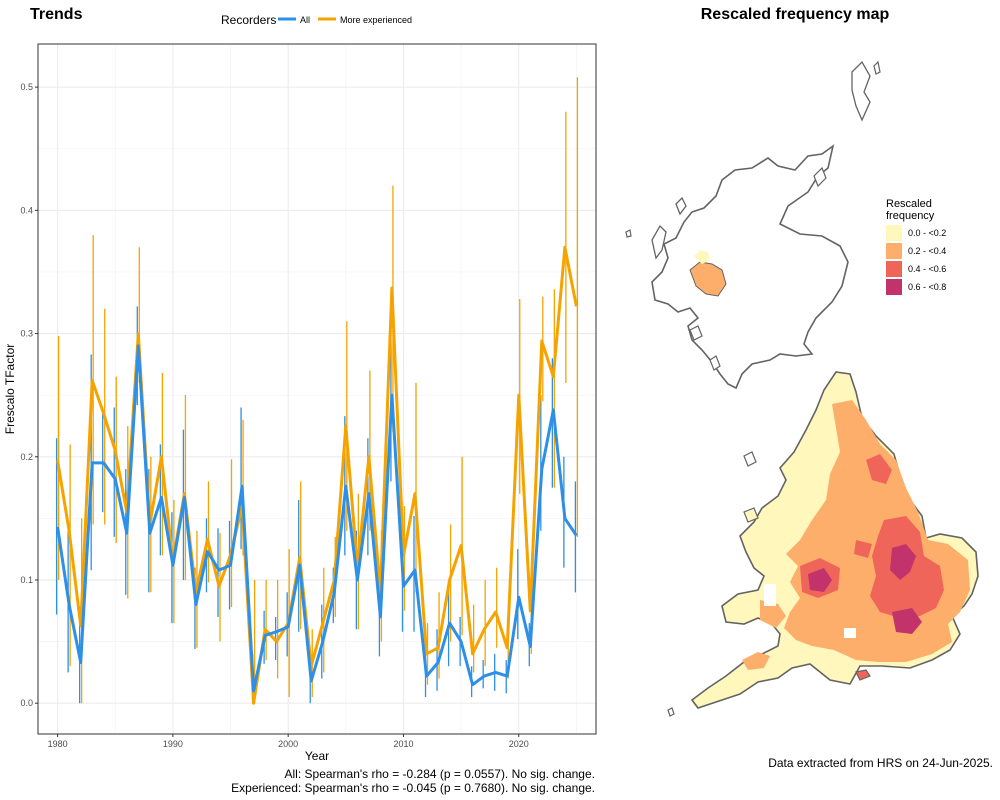 Image resolution: width=1000 pixels, height=800 pixels. I want to click on legend-label-more-experienced: More experienced, so click(376, 20).